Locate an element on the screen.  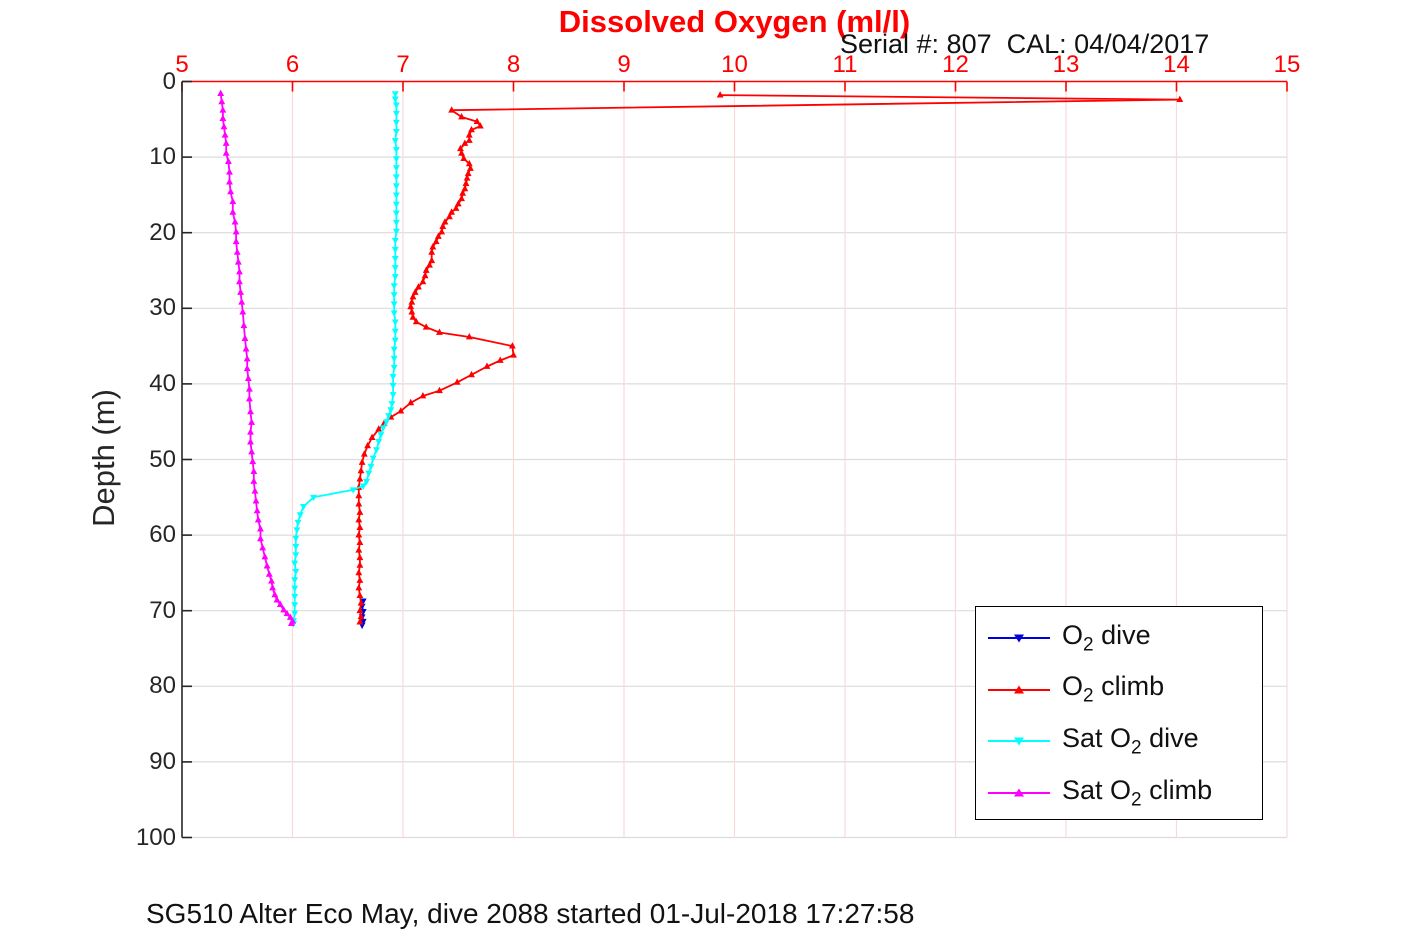
y-tick-label: 20 is located at coordinates (162, 232).